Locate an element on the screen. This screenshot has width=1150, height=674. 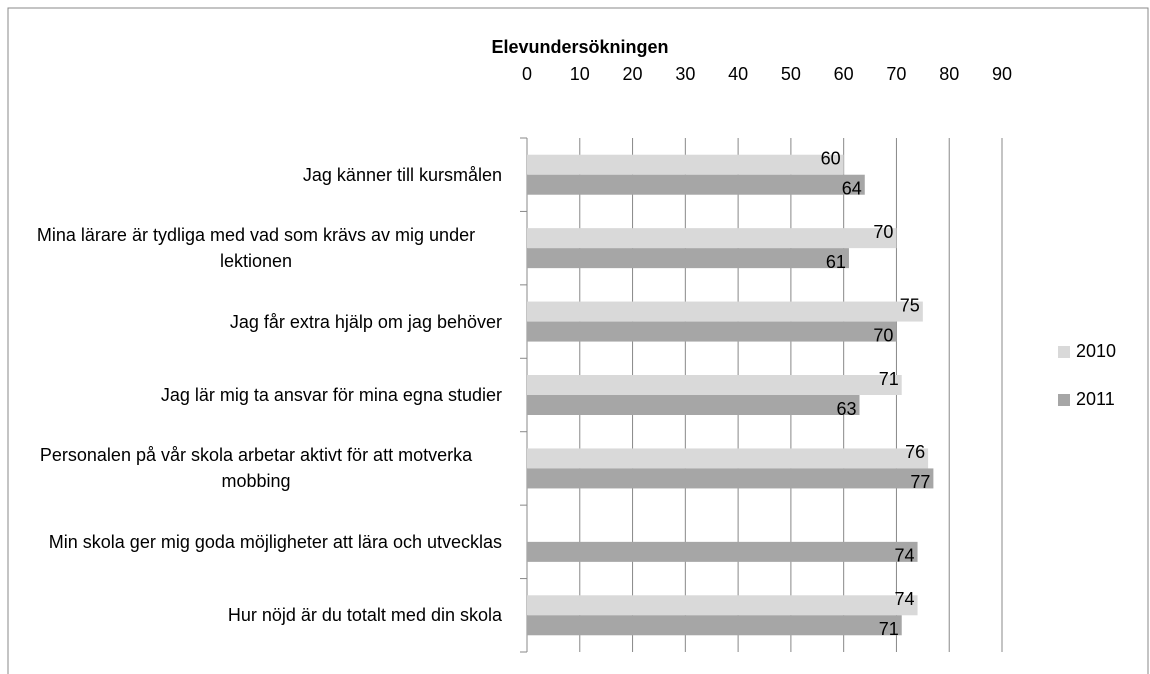
data-label: 77 is located at coordinates (920, 482).